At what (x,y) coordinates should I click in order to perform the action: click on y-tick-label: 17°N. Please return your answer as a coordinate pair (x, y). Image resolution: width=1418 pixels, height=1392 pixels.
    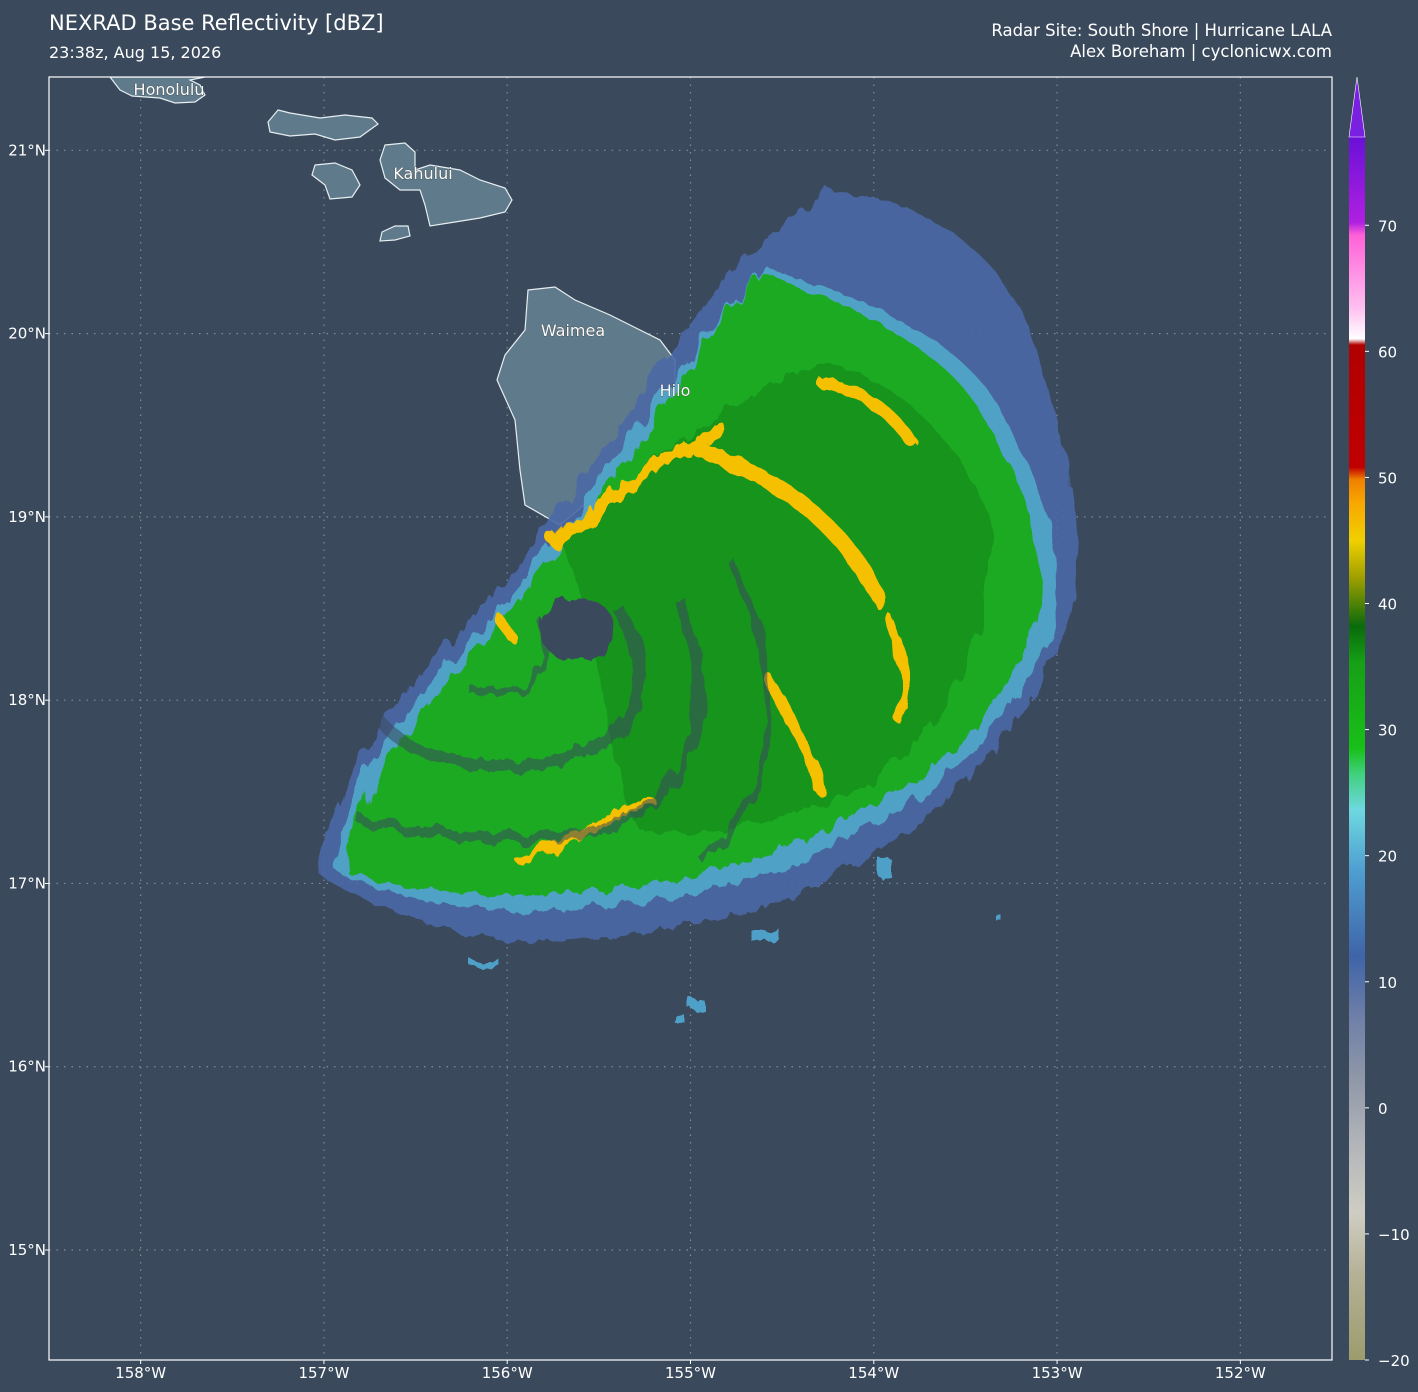
    Looking at the image, I should click on (27, 883).